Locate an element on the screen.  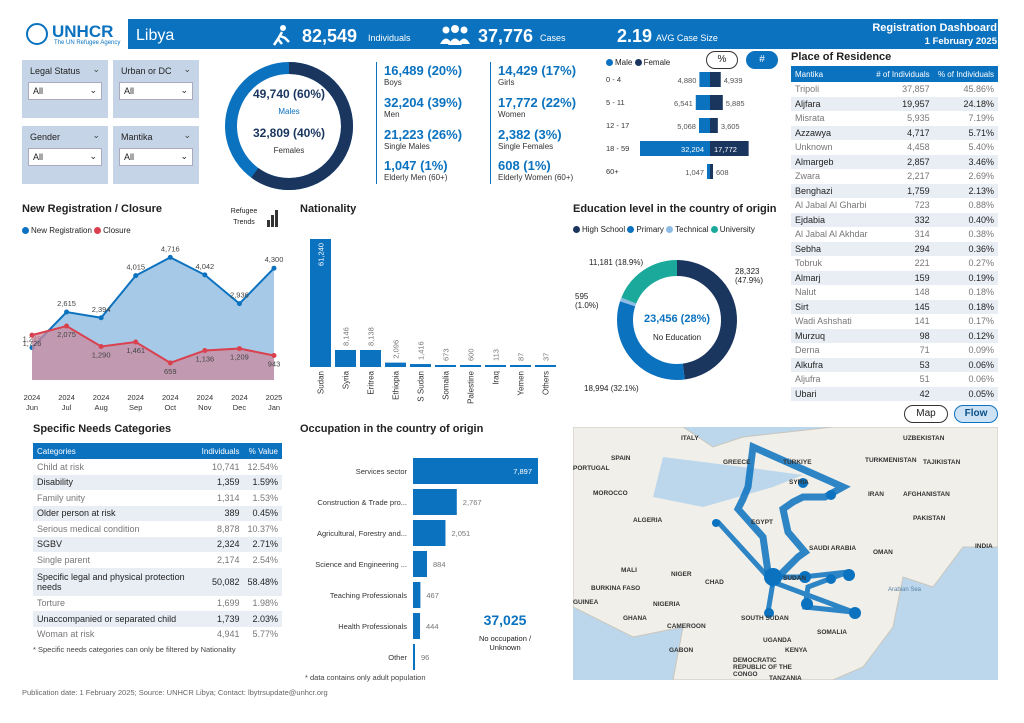
occupation-note: * data contains only adult population is located at coordinates (365, 677).